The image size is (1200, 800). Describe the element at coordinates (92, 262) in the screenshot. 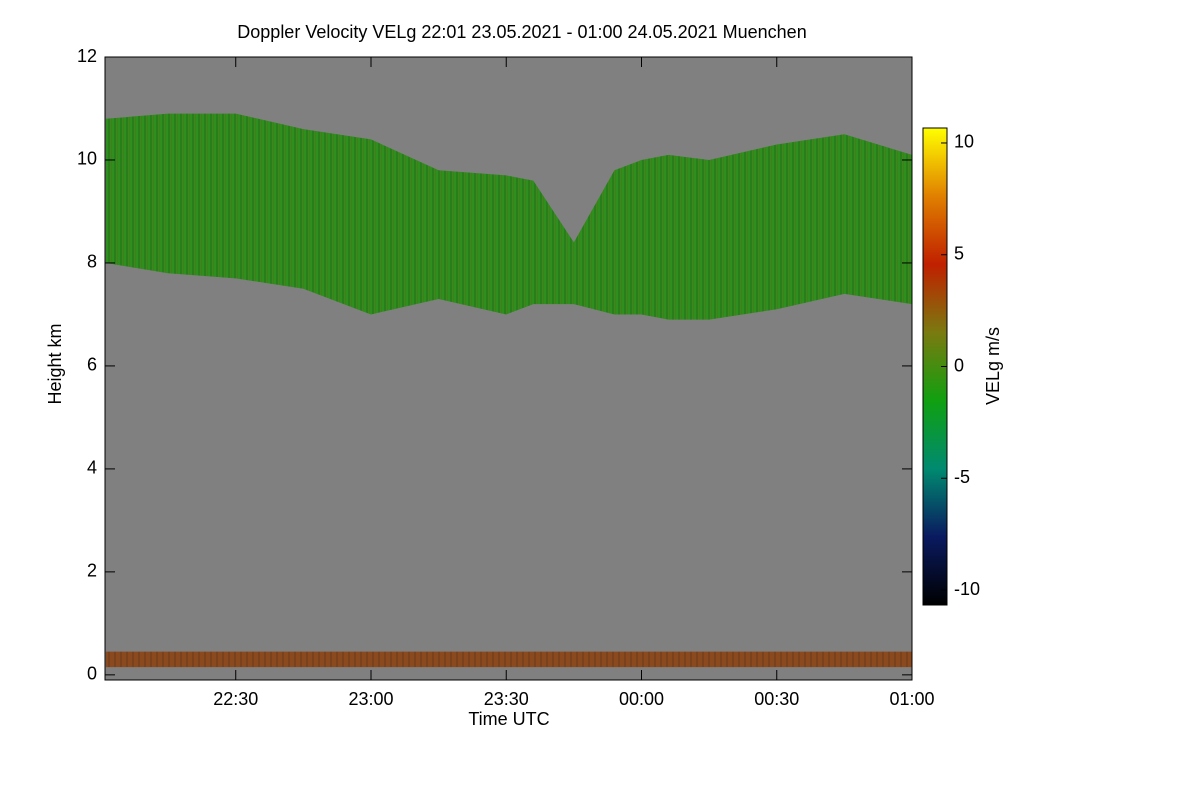

I see `y-tick-label: 8` at that location.